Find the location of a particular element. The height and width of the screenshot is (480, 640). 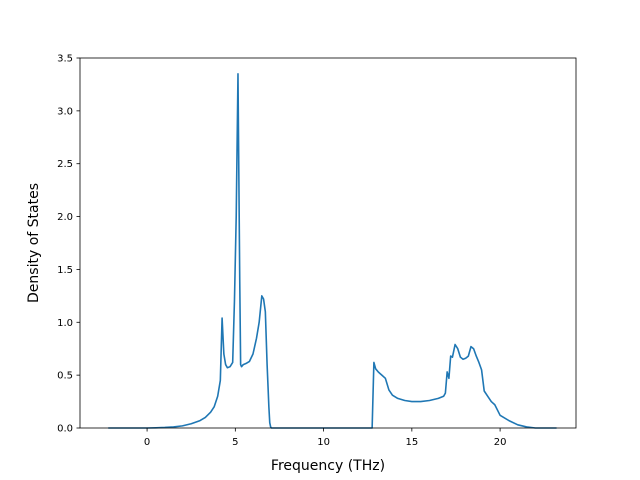

y-tick-label: 1.0 is located at coordinates (65, 323).